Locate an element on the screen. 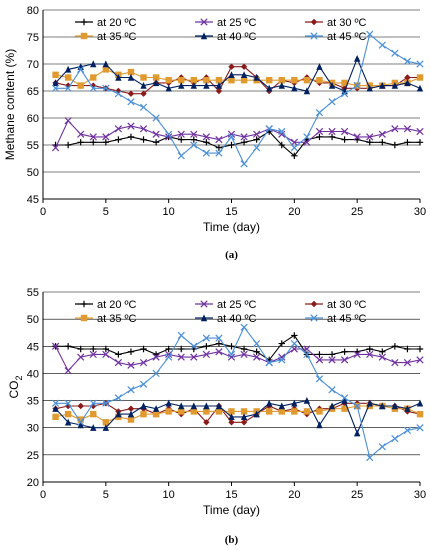 The image size is (430, 550). y-tick-label: 40 is located at coordinates (33, 374).